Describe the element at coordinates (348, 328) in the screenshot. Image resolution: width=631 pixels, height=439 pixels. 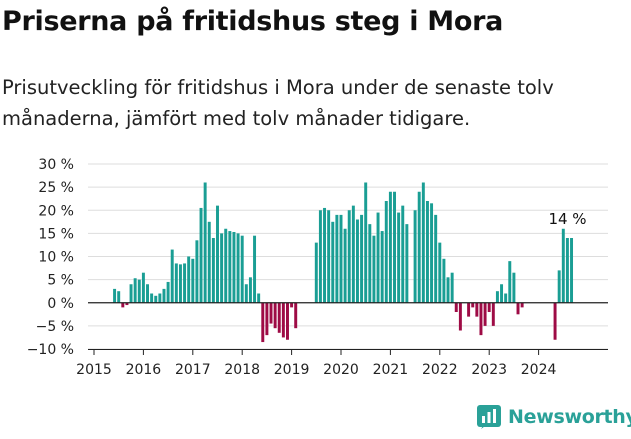
I see `axes` at that location.